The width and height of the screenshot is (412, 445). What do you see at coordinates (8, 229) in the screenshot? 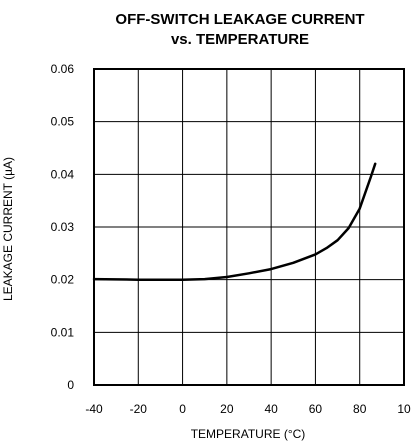
I see `y-axis-label: LEAKAGE CURRENT (µA)` at bounding box center [8, 229].